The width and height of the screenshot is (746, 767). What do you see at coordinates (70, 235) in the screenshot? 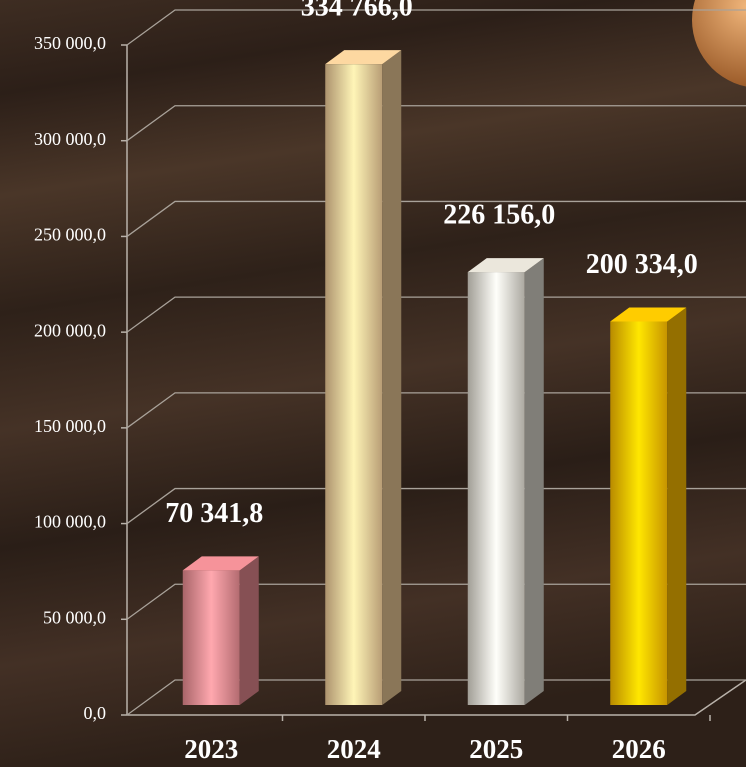
I see `y-tick-label: 250 000,0` at bounding box center [70, 235].